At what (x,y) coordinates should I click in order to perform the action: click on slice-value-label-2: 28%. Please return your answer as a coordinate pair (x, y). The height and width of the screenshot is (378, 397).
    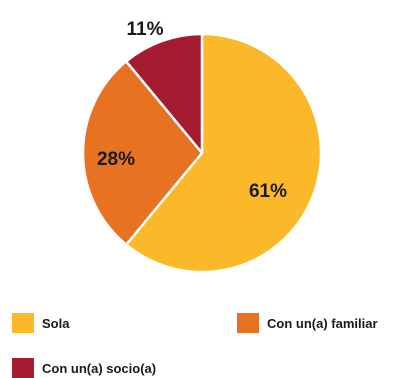
    Looking at the image, I should click on (116, 159).